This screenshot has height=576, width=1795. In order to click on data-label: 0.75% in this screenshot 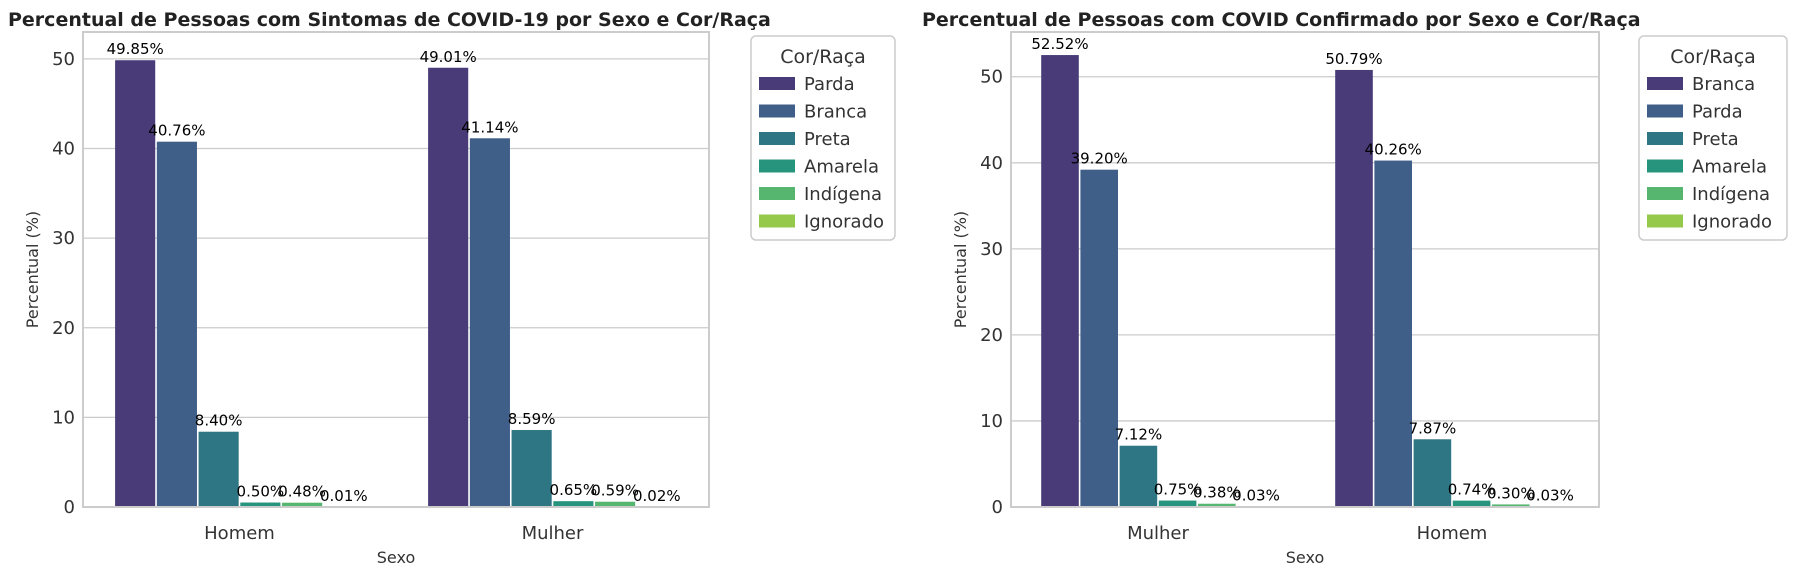, I will do `click(1178, 490)`.